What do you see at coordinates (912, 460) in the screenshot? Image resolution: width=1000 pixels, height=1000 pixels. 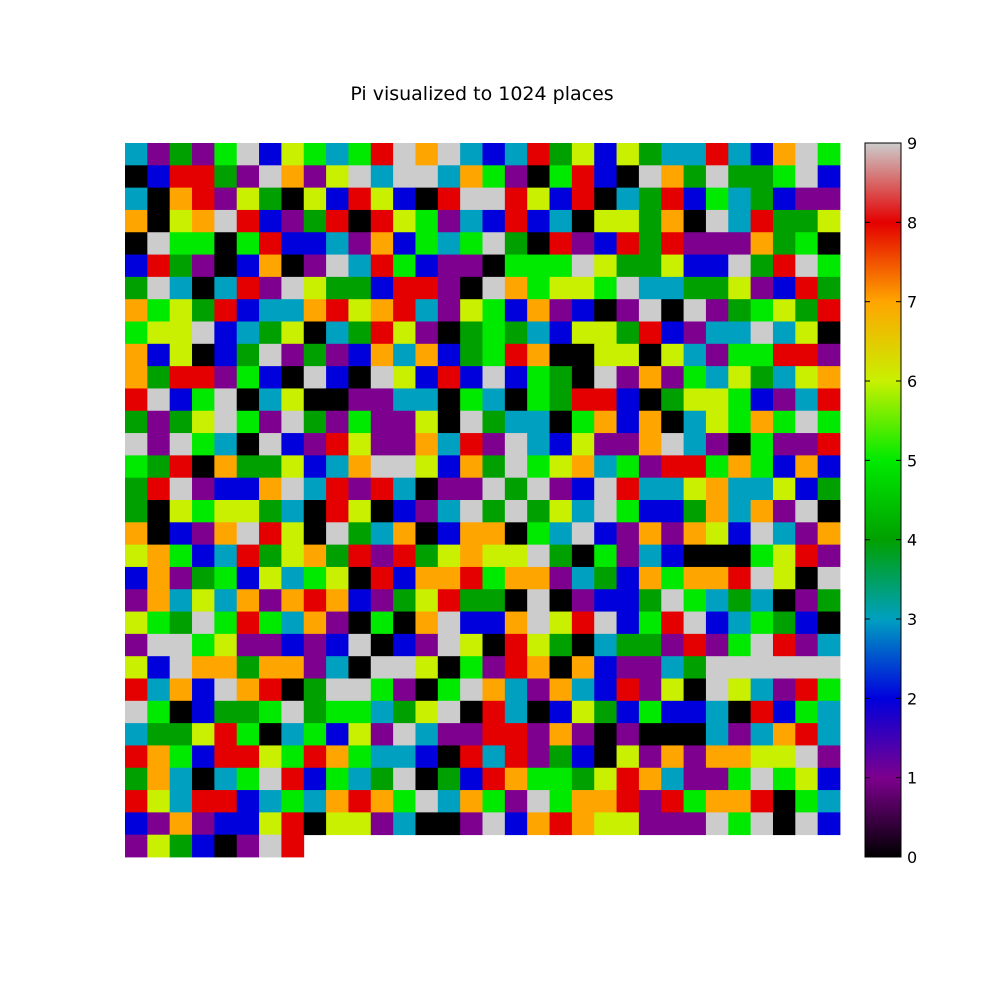 I see `colorbar-tick-label: 5` at bounding box center [912, 460].